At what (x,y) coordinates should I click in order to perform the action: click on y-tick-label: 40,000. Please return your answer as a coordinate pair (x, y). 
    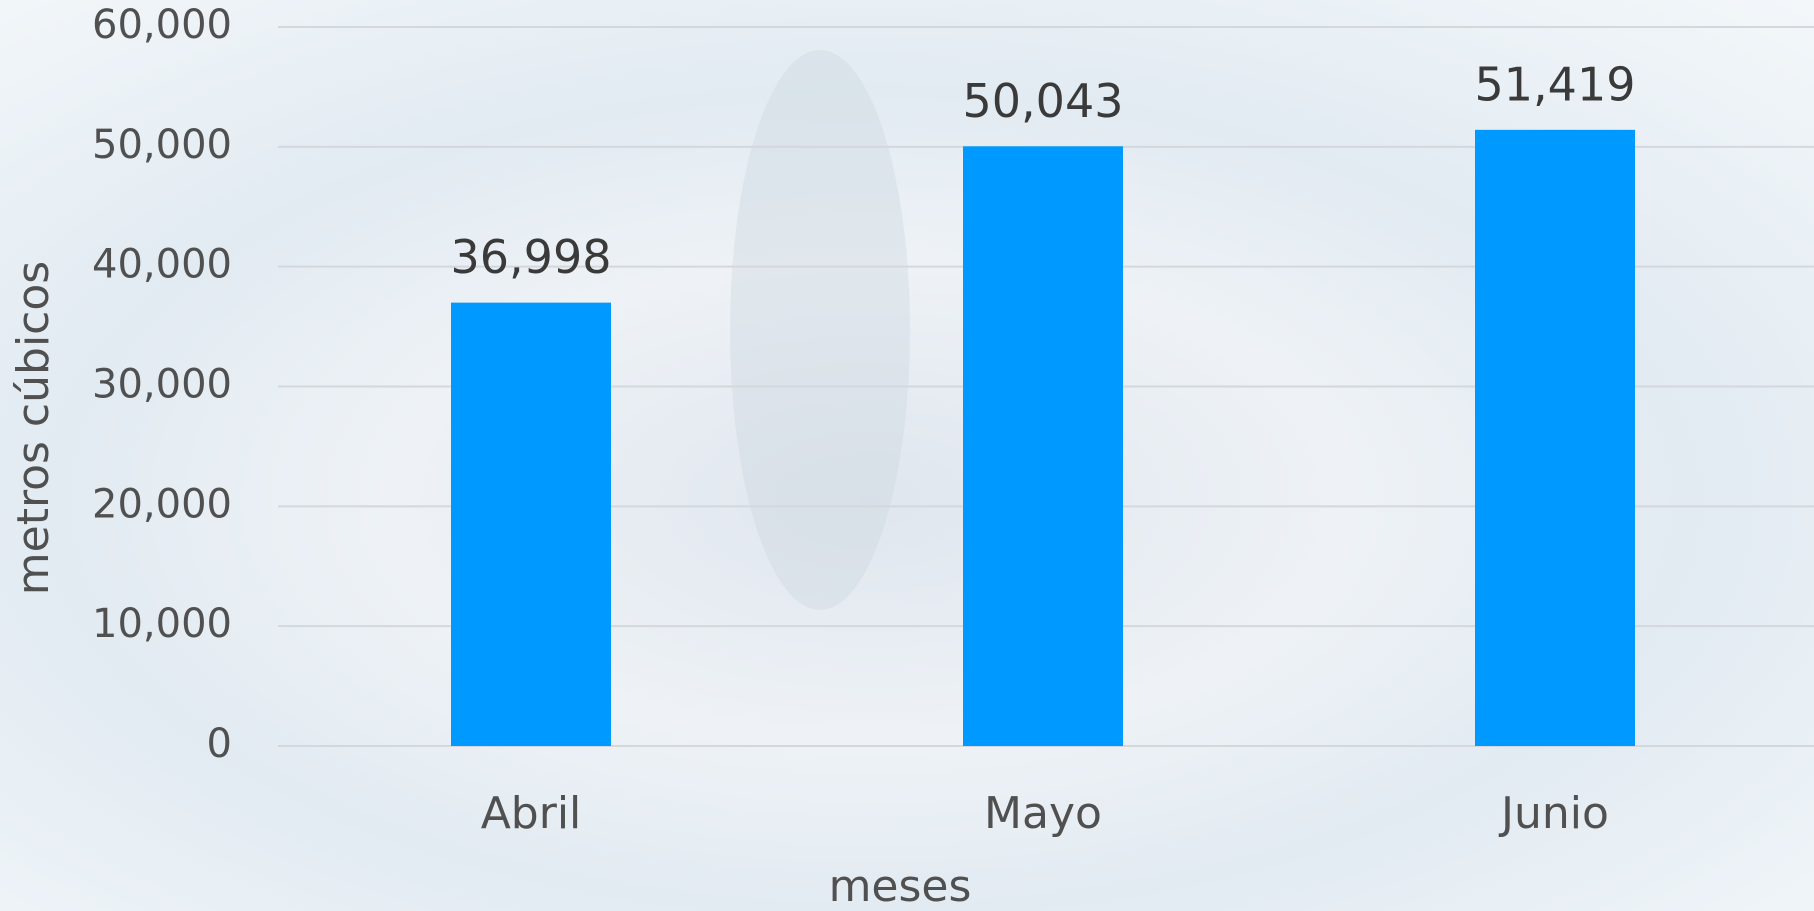
    Looking at the image, I should click on (162, 265).